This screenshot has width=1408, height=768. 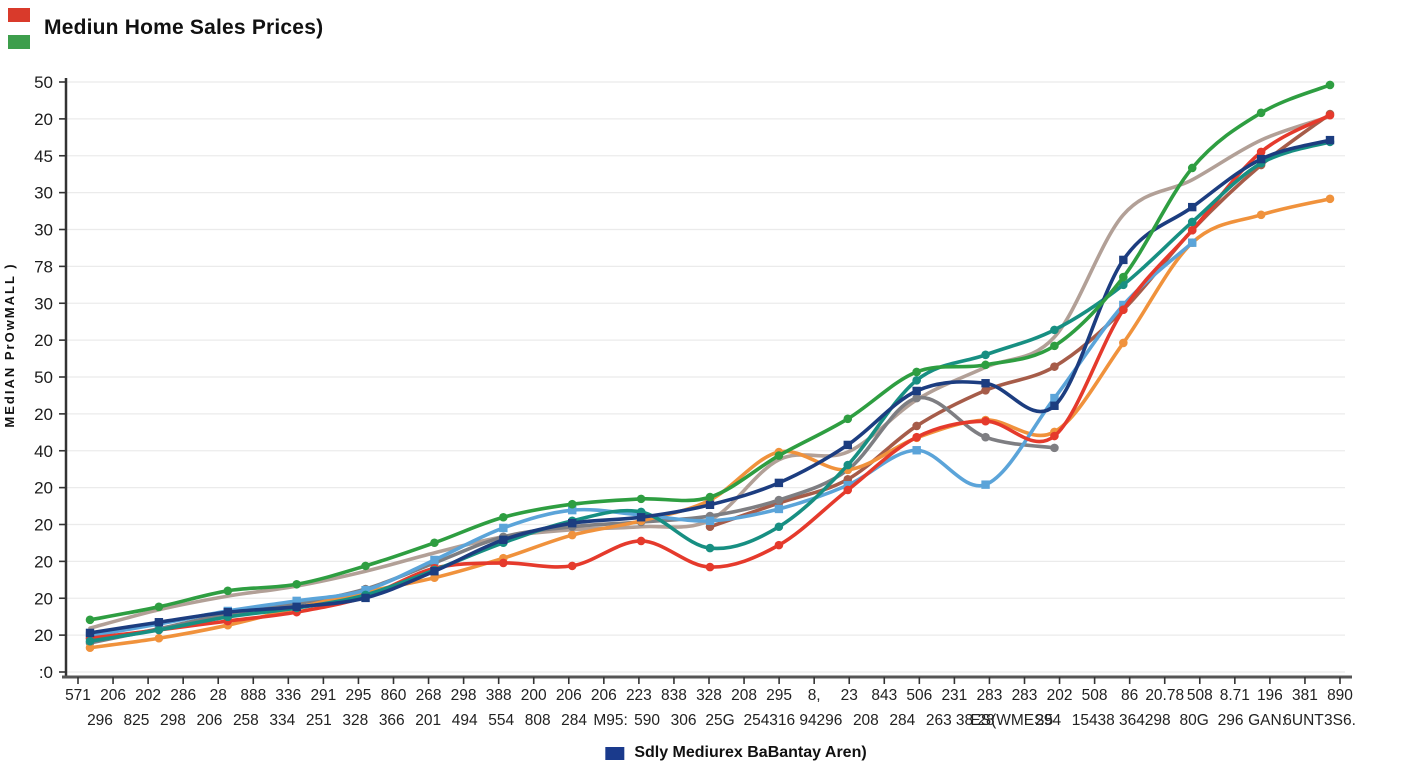 I want to click on svg-text: 283, so click(x=1025, y=695).